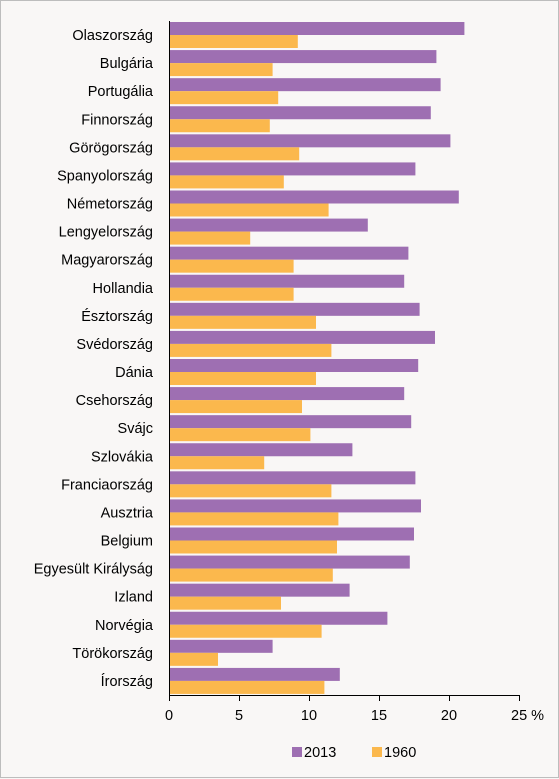 The height and width of the screenshot is (779, 559). I want to click on bar-1960-dánia, so click(242, 378).